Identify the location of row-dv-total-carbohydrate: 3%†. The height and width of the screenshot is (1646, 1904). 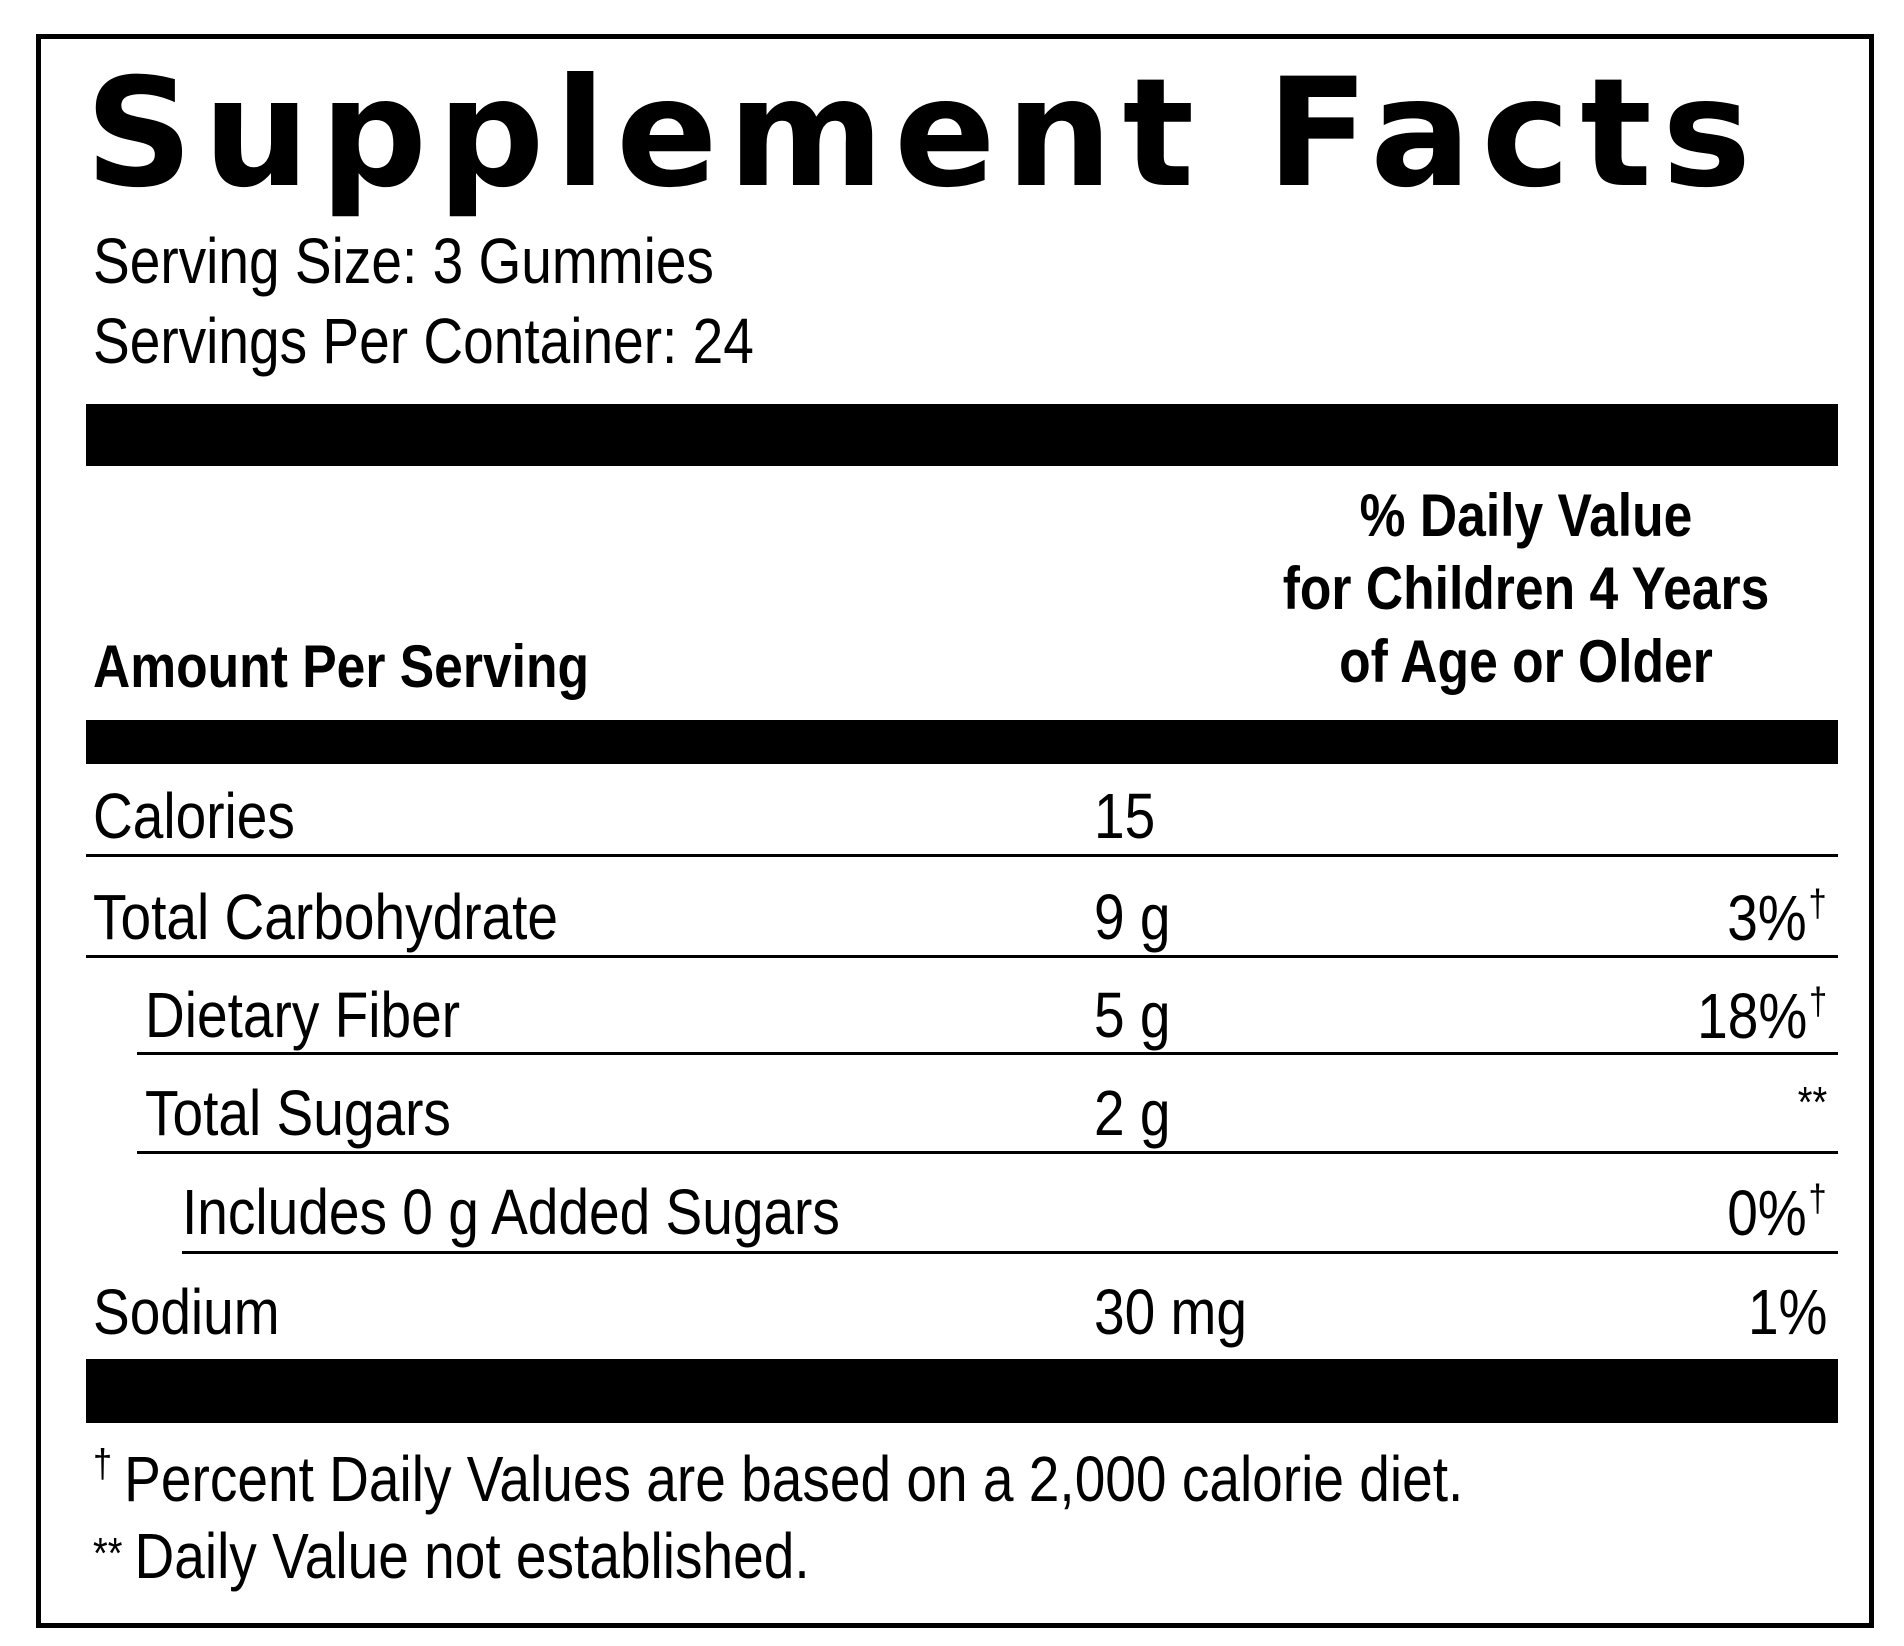
(1777, 917).